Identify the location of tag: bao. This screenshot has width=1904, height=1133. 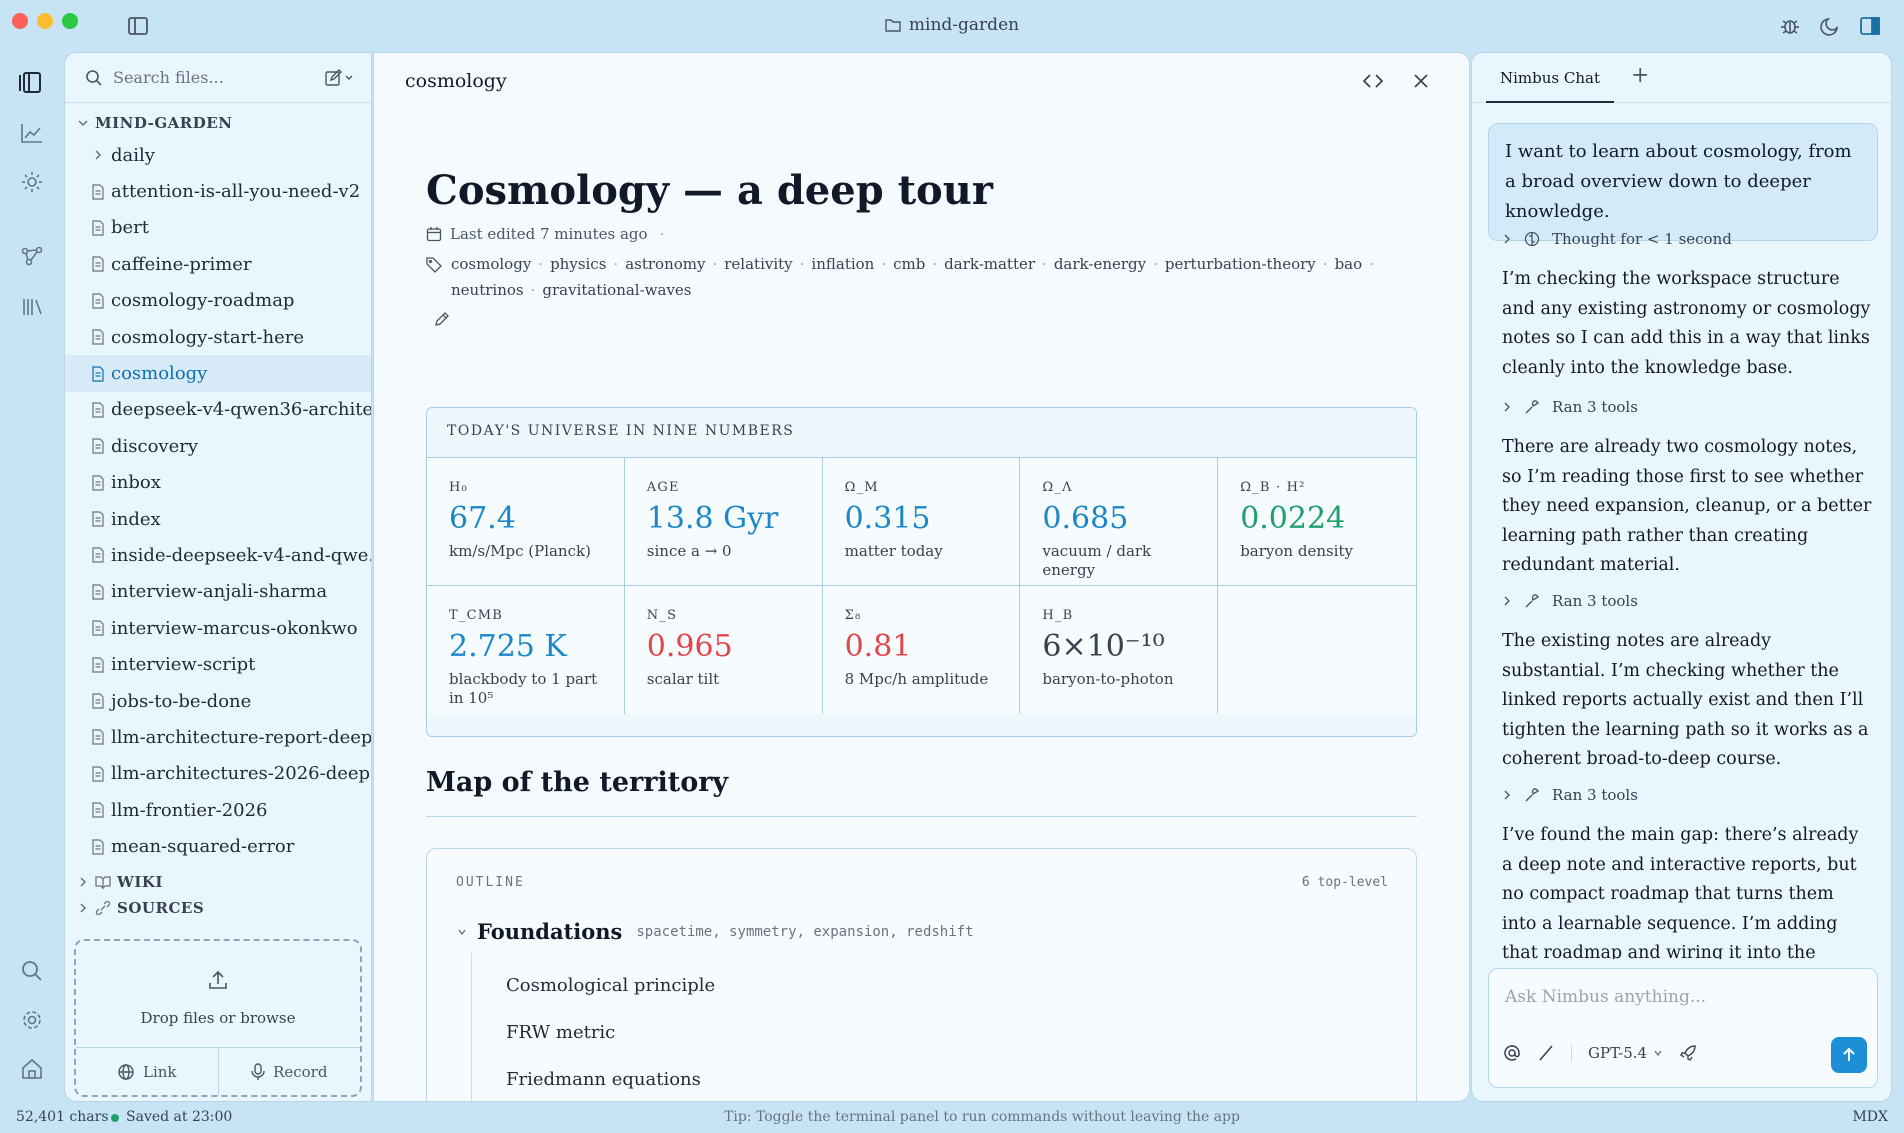
(1348, 264).